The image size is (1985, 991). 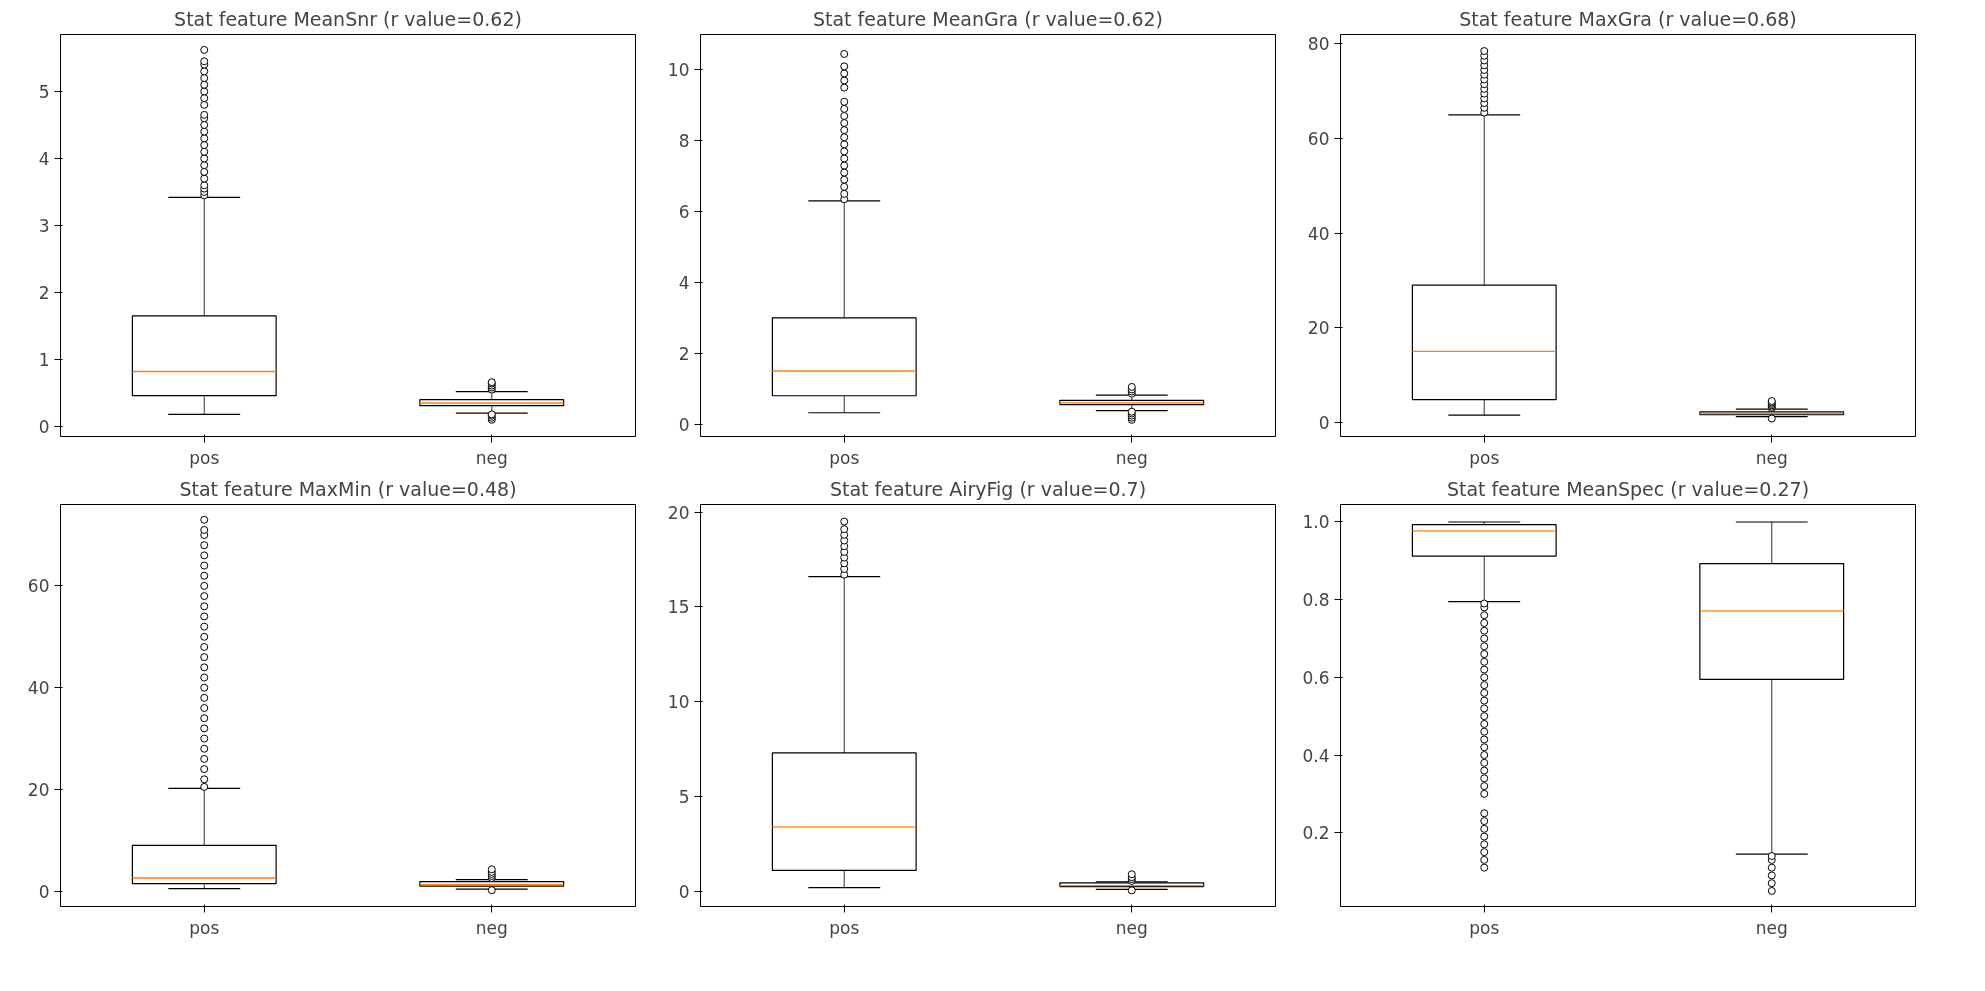 I want to click on y-tick-label: 3, so click(x=44, y=225).